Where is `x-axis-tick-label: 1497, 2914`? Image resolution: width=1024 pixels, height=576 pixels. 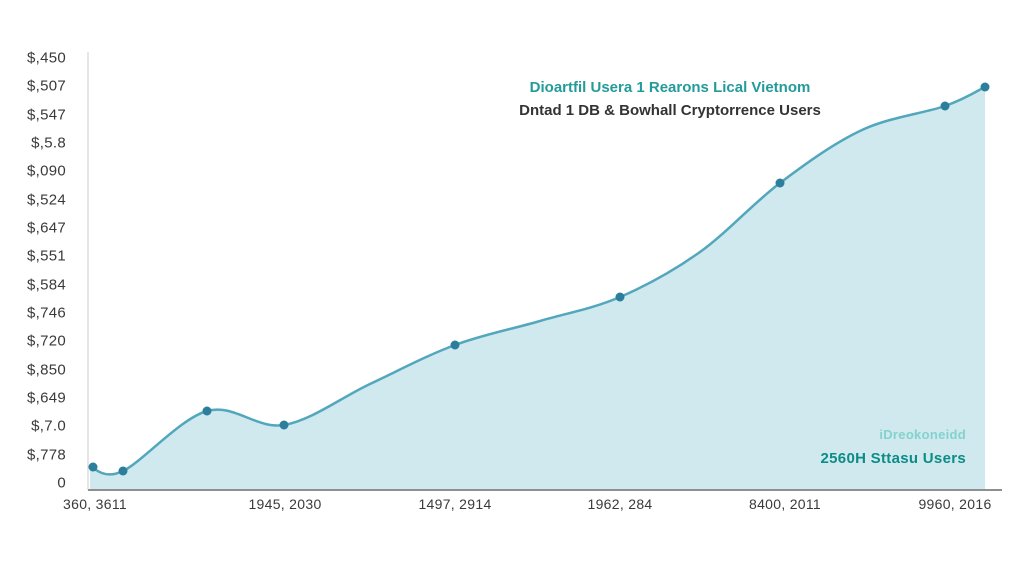 x-axis-tick-label: 1497, 2914 is located at coordinates (455, 504).